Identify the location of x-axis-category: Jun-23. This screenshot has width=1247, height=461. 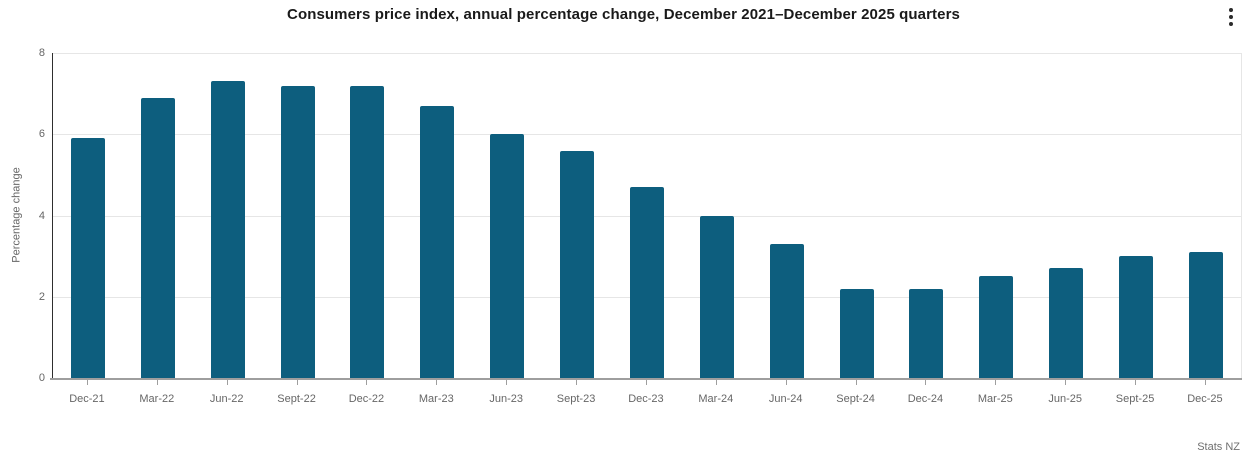
(506, 392).